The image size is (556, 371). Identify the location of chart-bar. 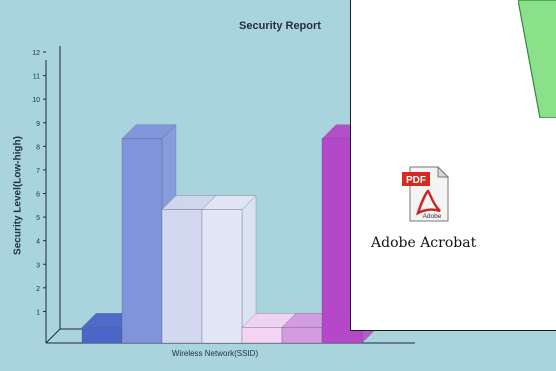
(229, 269).